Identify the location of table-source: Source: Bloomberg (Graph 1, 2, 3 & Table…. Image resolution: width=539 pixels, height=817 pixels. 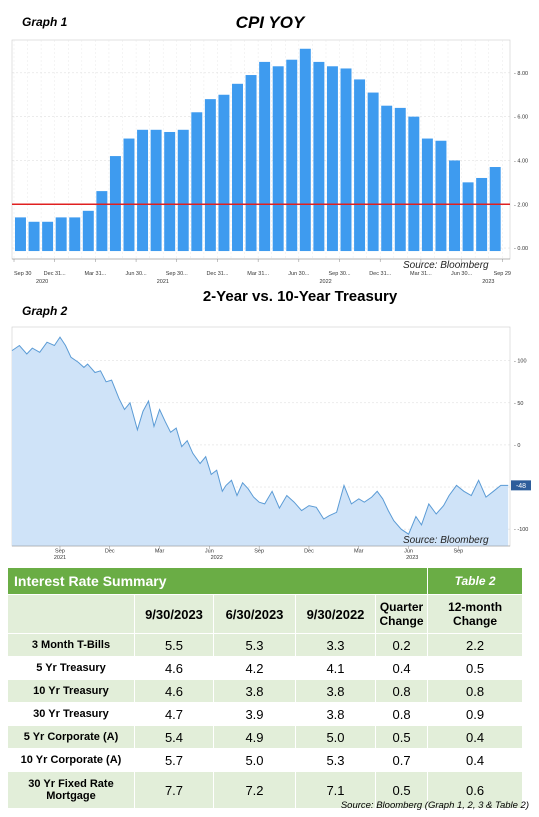
(434, 805).